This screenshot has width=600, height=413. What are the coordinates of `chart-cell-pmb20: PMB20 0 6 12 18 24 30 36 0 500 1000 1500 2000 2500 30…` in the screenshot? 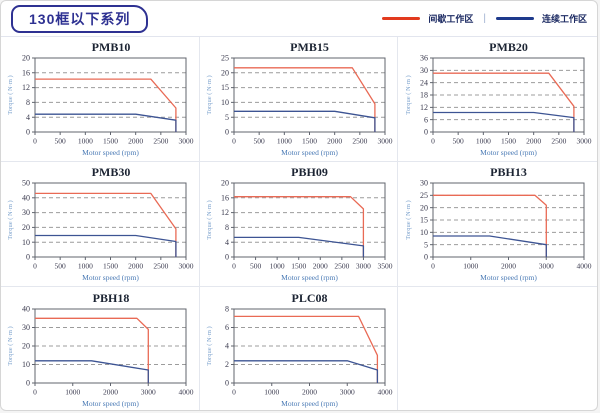 It's located at (497, 99).